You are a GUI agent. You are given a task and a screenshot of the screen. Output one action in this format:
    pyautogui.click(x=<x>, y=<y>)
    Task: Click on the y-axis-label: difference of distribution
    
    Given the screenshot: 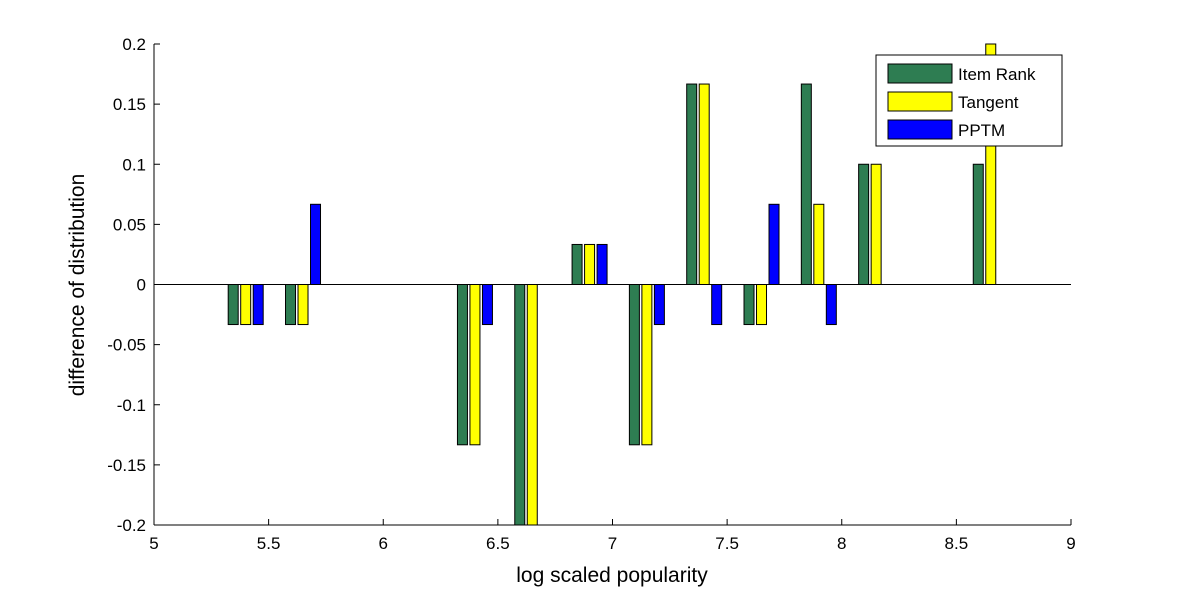 What is the action you would take?
    pyautogui.click(x=77, y=285)
    